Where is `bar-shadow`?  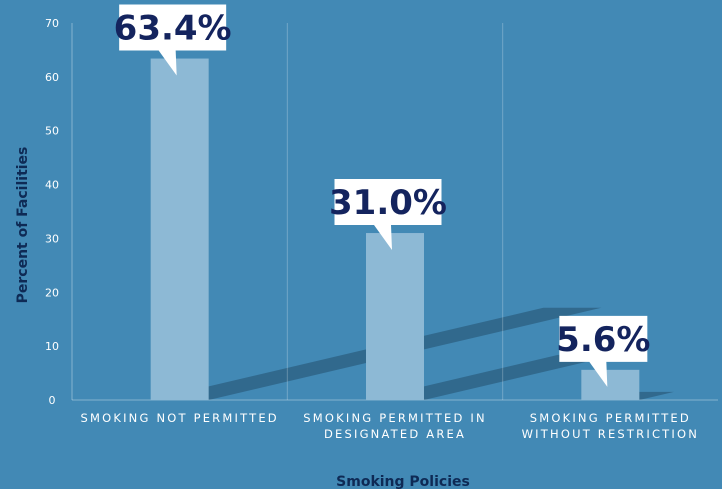 bar-shadow is located at coordinates (491, 377).